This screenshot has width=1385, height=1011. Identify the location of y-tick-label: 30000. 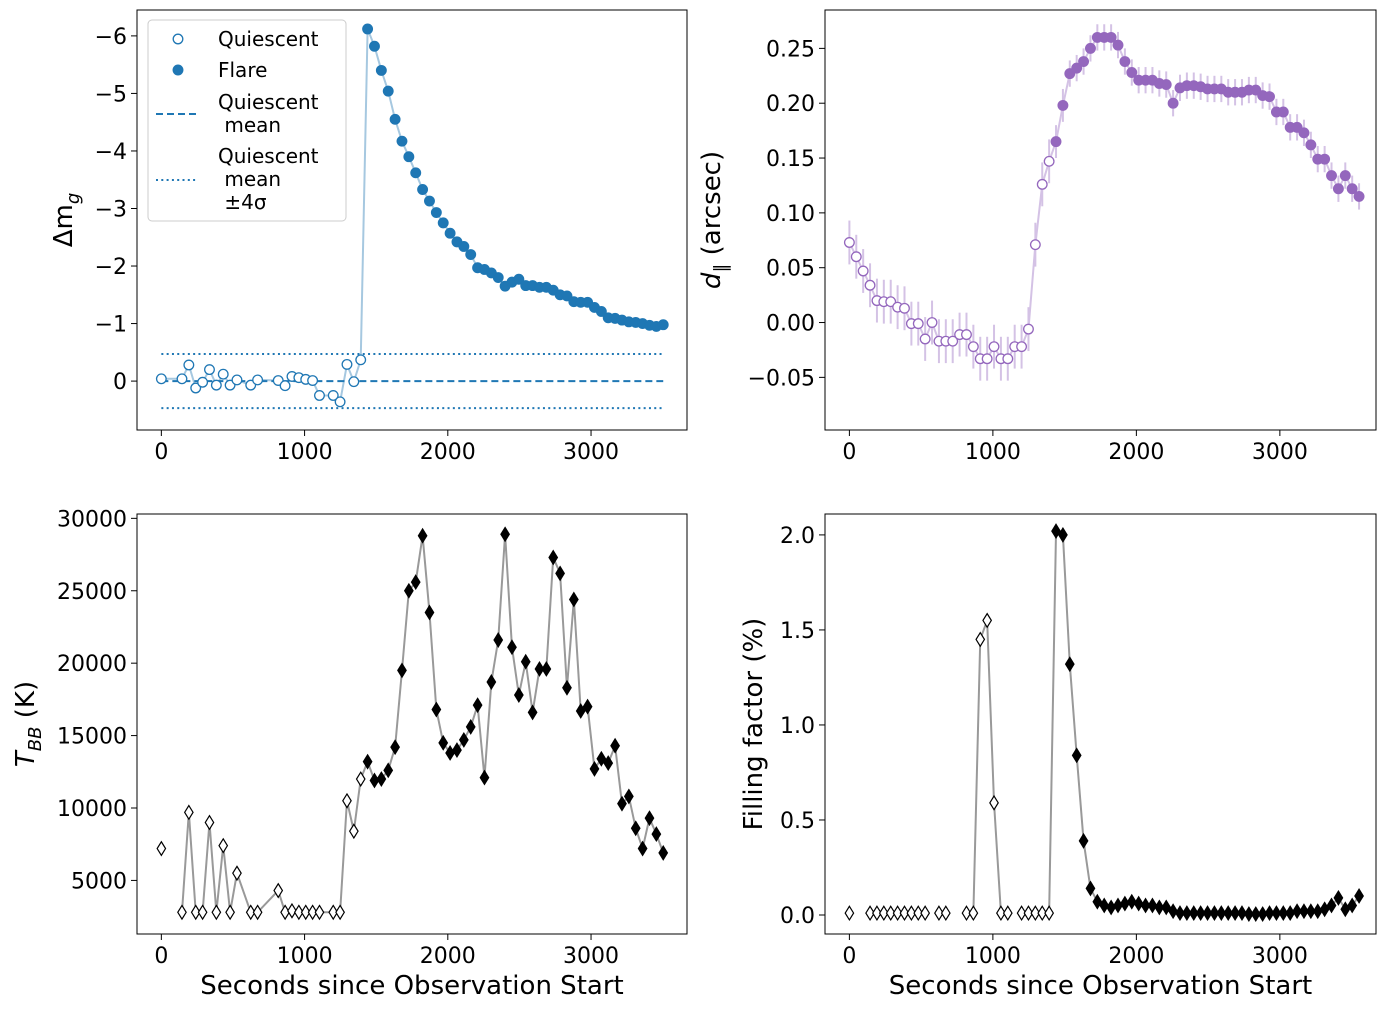
(92, 519).